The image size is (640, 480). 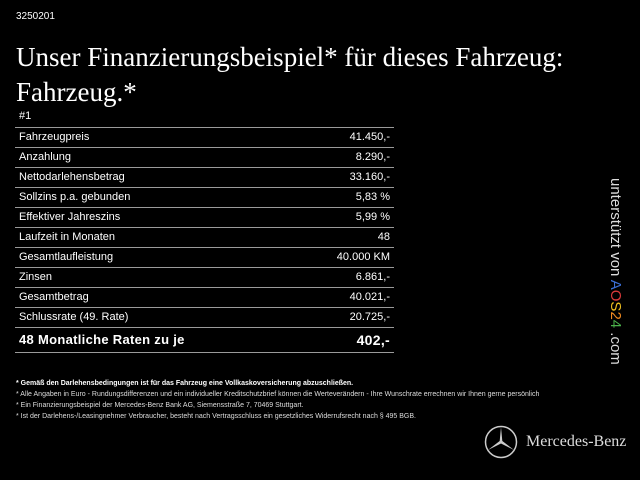 What do you see at coordinates (72, 177) in the screenshot?
I see `row-label: Nettodarlehensbetrag` at bounding box center [72, 177].